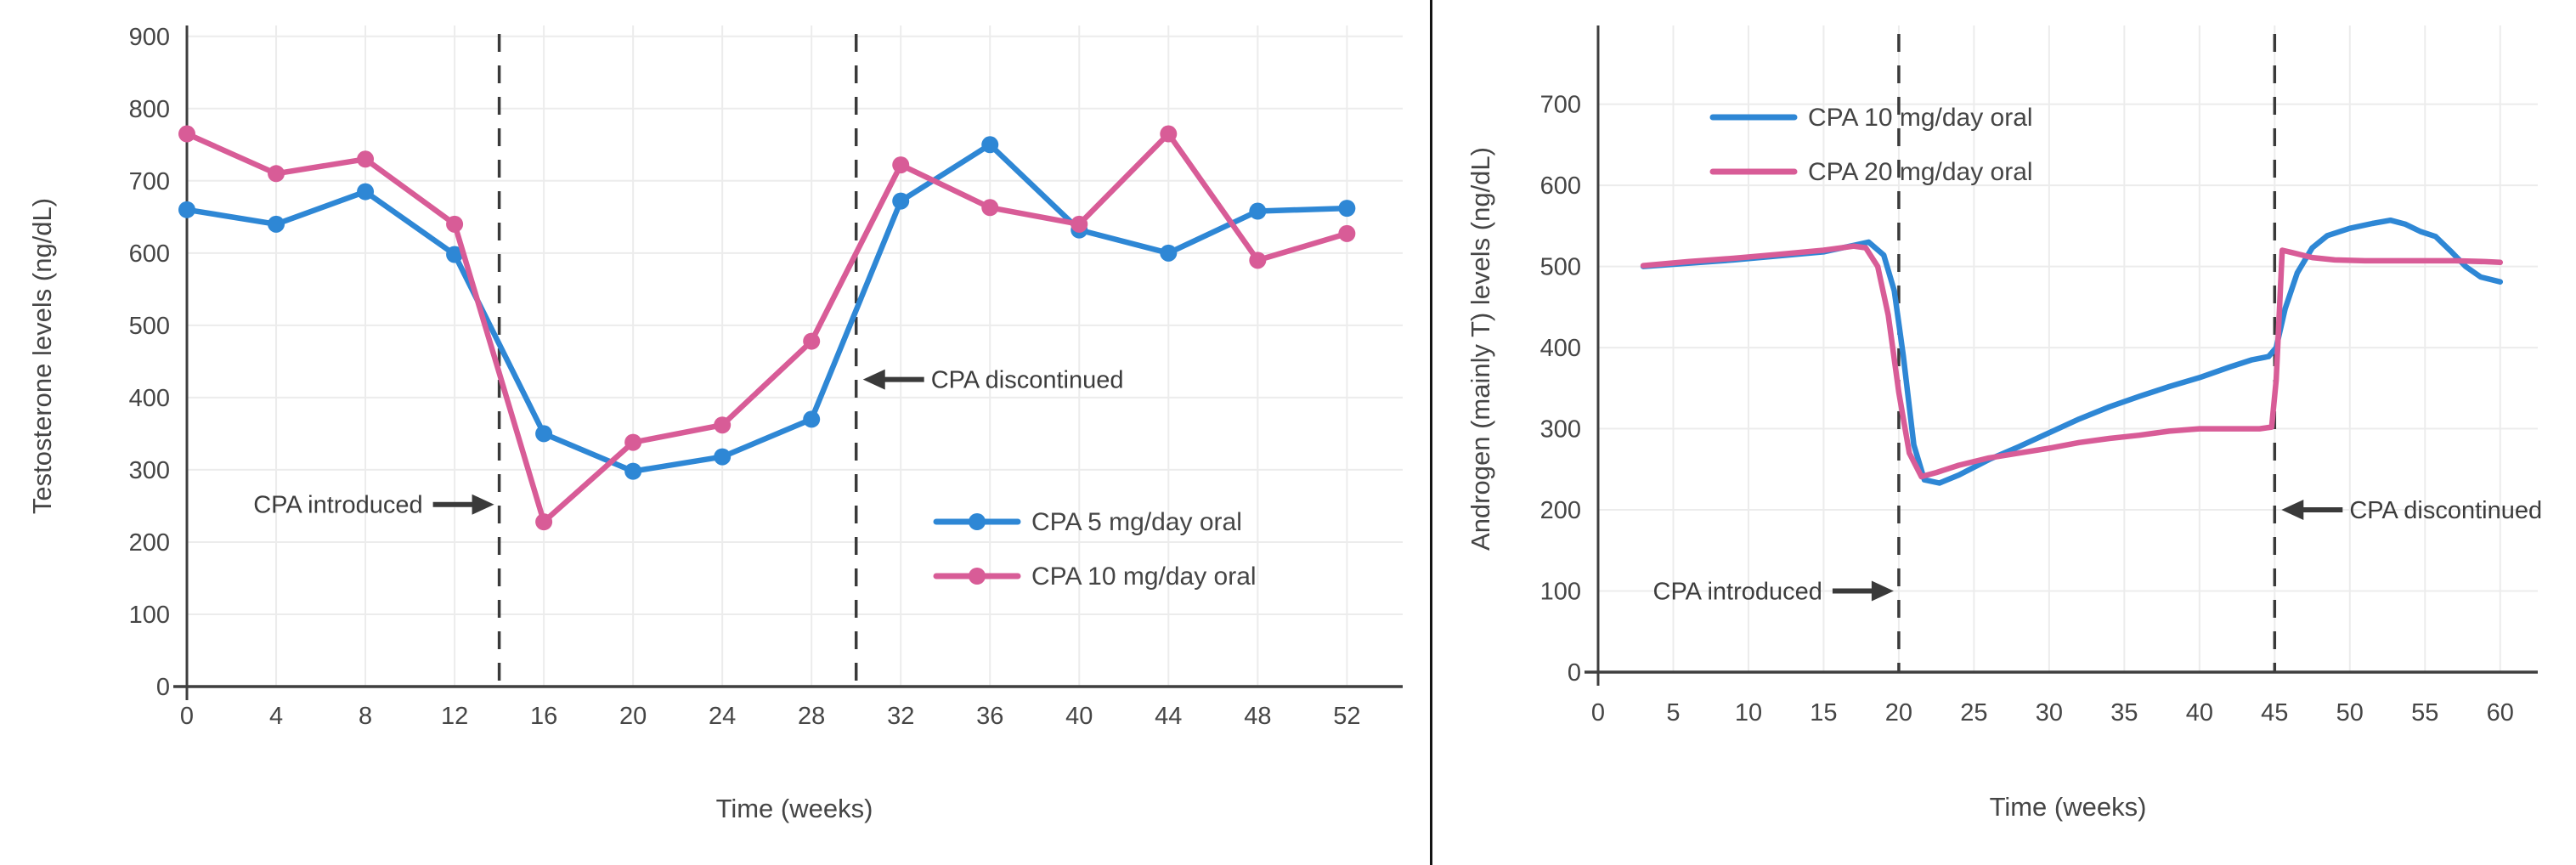 The height and width of the screenshot is (865, 2576). What do you see at coordinates (454, 716) in the screenshot?
I see `x-tick-label: 12` at bounding box center [454, 716].